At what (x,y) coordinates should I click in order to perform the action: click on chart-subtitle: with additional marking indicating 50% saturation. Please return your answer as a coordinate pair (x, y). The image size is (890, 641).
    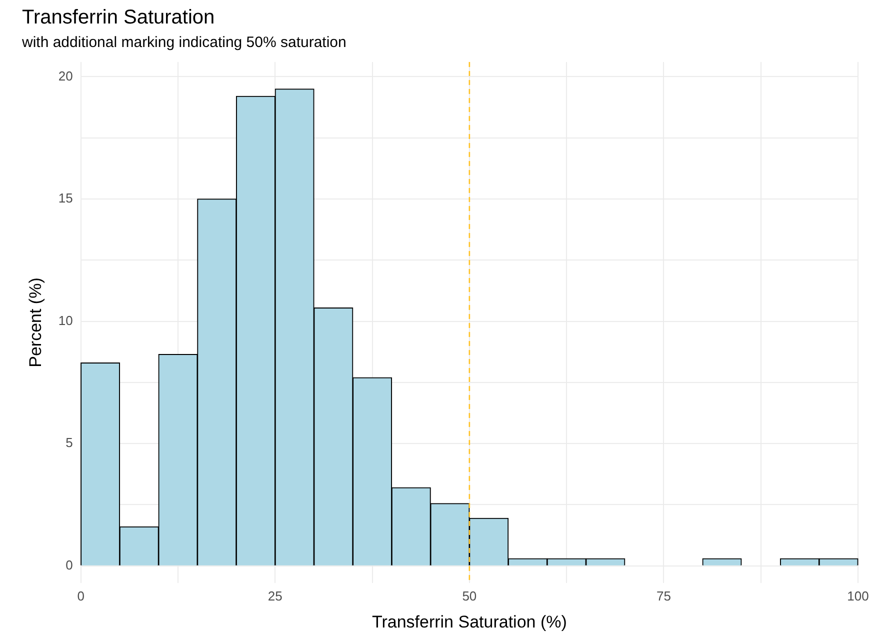
    Looking at the image, I should click on (183, 43).